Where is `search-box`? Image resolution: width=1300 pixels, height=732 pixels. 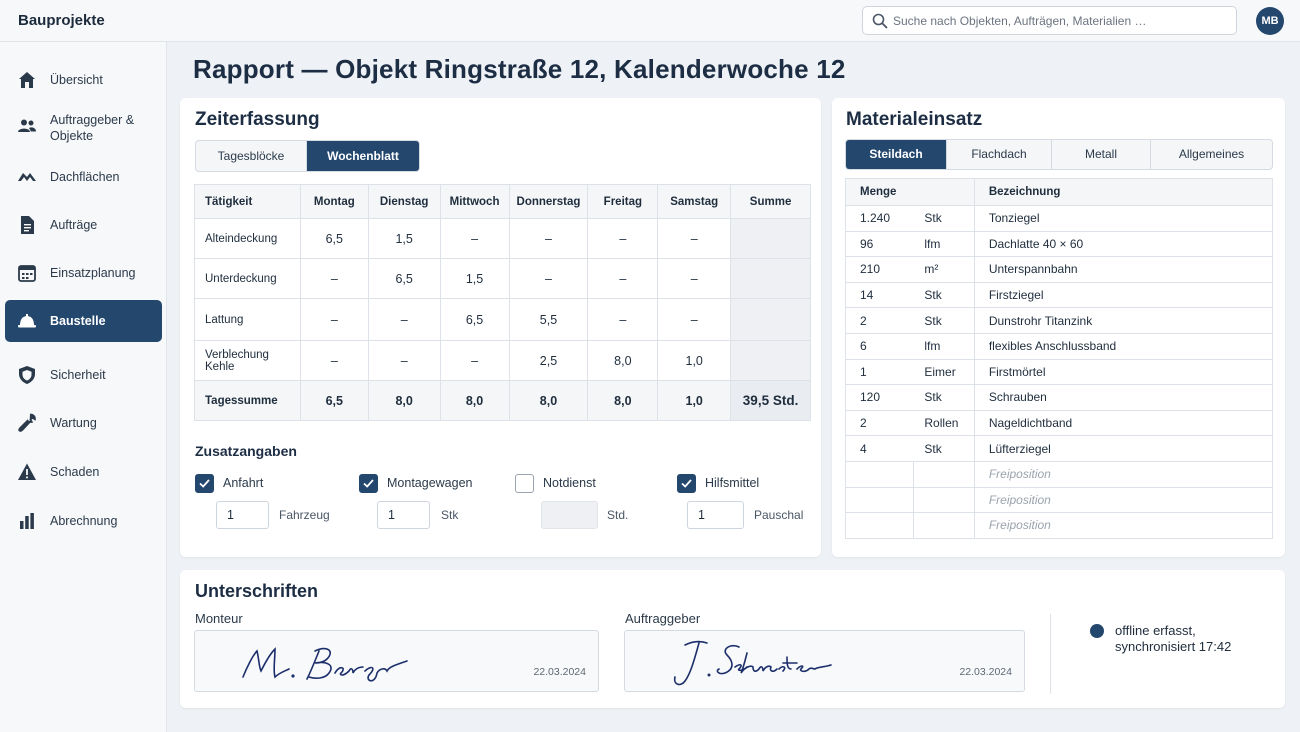
search-box is located at coordinates (1049, 20).